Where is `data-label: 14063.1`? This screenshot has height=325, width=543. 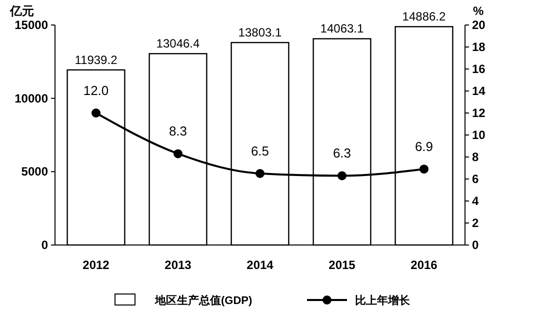 data-label: 14063.1 is located at coordinates (342, 29).